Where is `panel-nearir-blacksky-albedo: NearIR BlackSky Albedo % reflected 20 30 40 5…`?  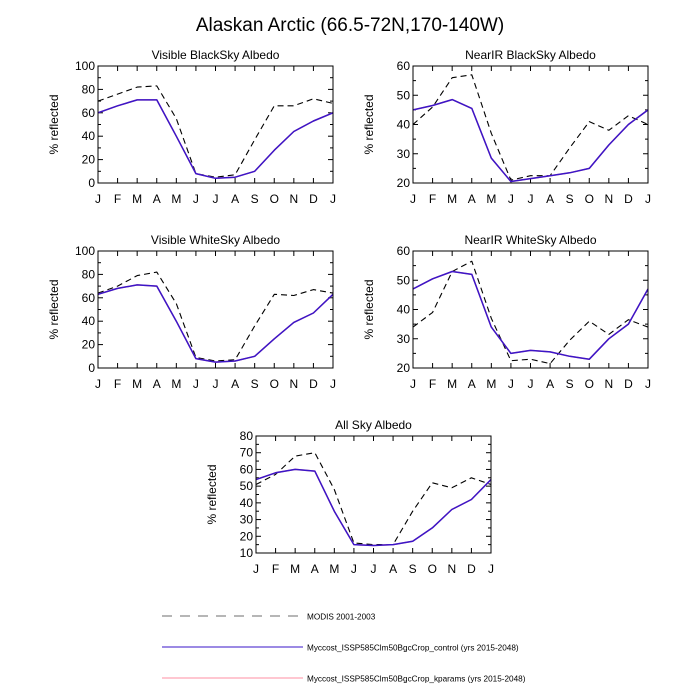 panel-nearir-blacksky-albedo: NearIR BlackSky Albedo % reflected 20 30 40 5… is located at coordinates (506, 127).